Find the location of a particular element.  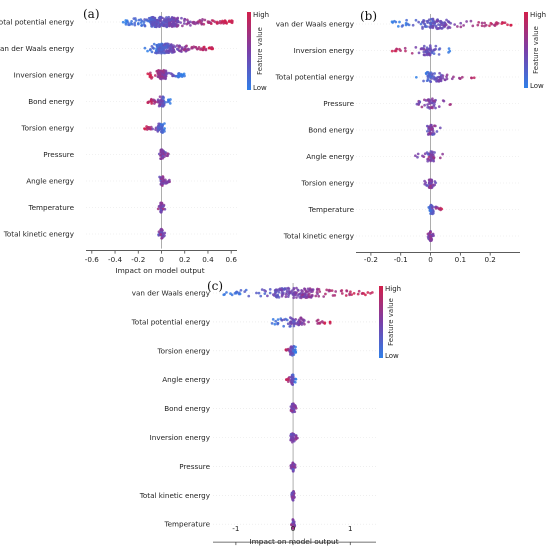

colorbar-title: Feature value is located at coordinates (391, 322).